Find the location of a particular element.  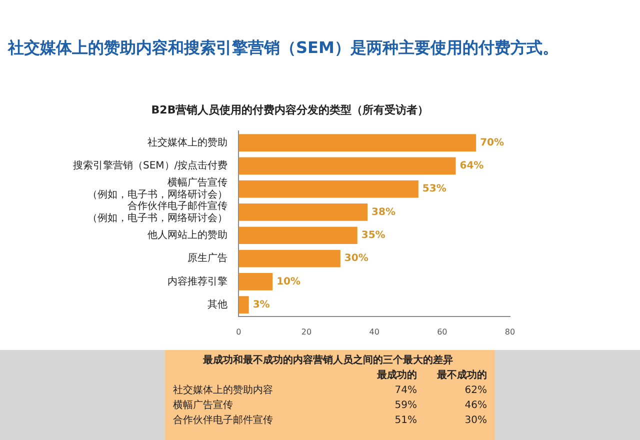

x-tick-label: 0 is located at coordinates (239, 331).